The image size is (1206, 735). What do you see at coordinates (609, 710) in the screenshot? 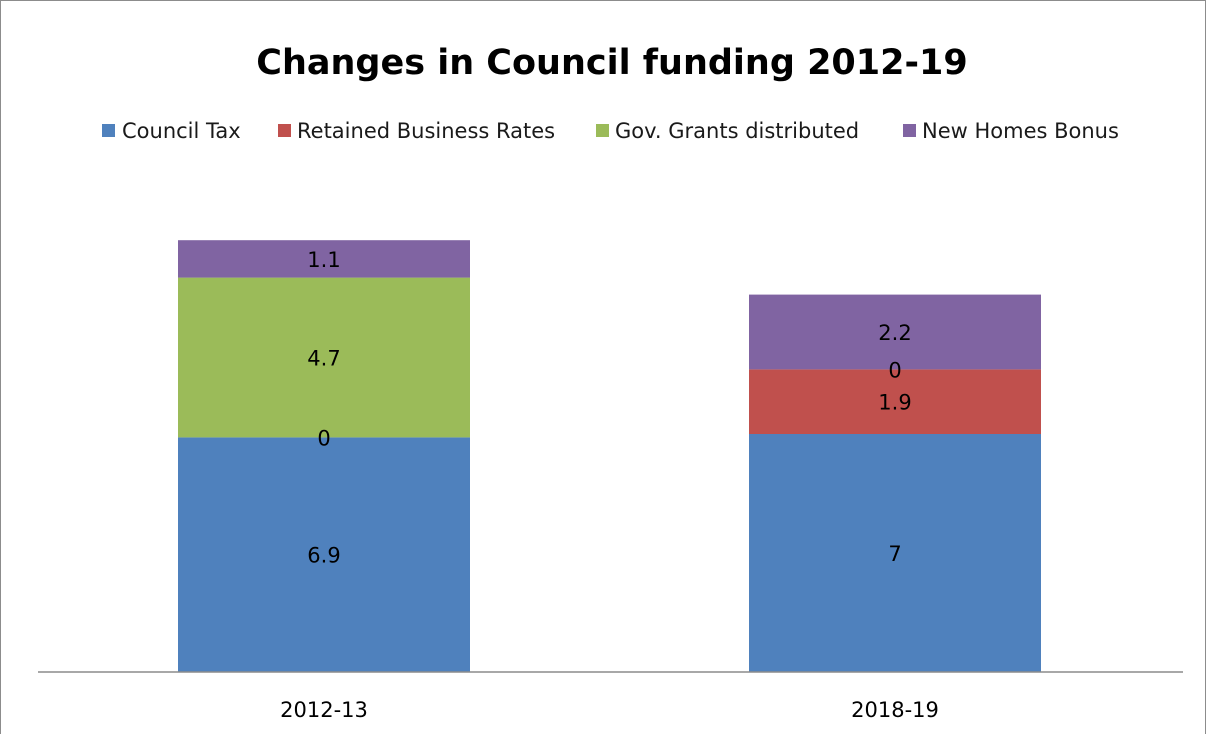
I see `x-tick-labels: 2012-13 2018-19` at bounding box center [609, 710].